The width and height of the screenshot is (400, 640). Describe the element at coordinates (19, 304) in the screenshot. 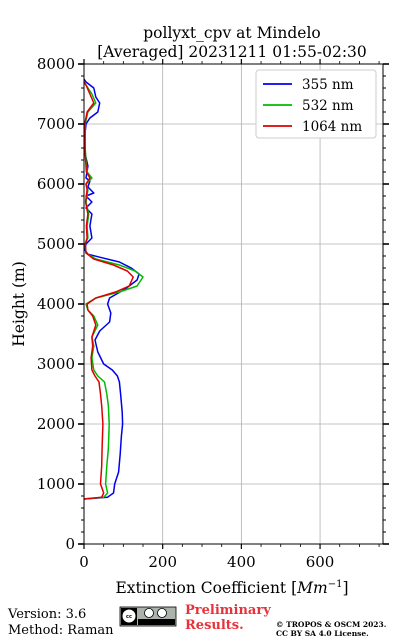

I see `y-axis-label: Height (m)` at that location.